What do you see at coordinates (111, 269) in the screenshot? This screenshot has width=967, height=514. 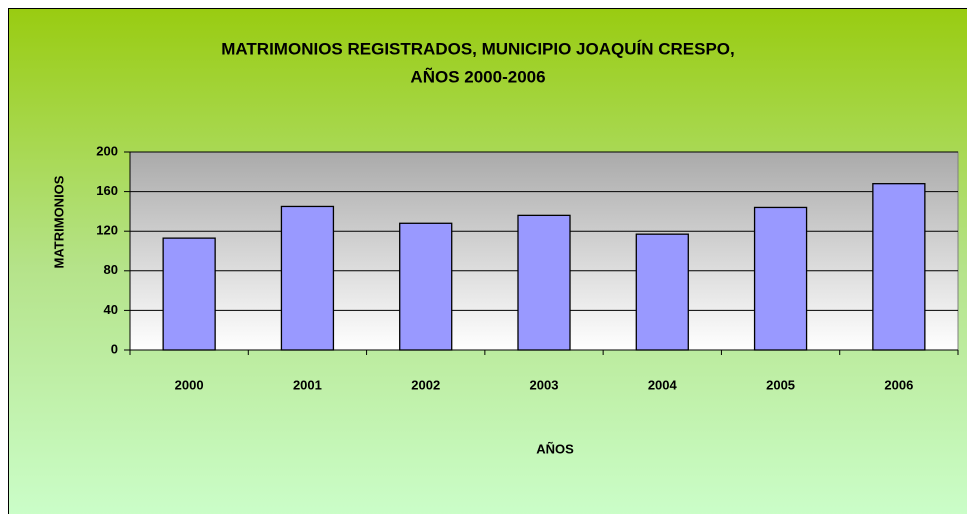 I see `y-tick-label: 80` at bounding box center [111, 269].